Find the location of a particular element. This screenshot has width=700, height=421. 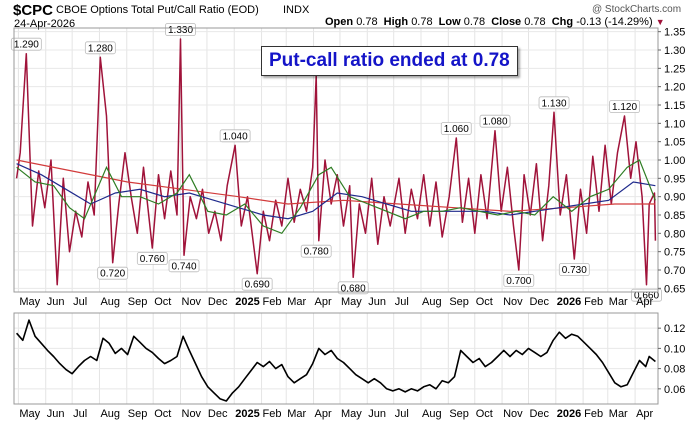

y-tick-label: 1.10 is located at coordinates (674, 124).